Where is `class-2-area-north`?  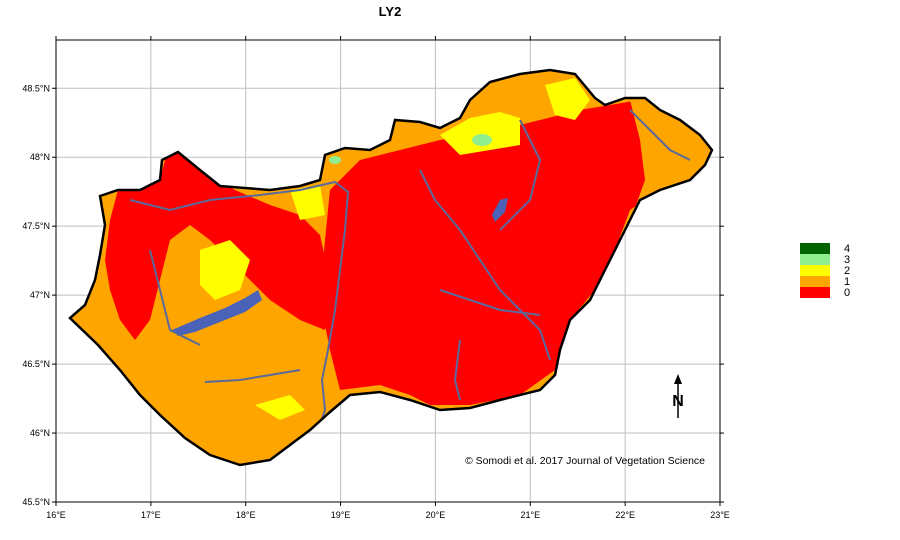 class-2-area-north is located at coordinates (480, 133).